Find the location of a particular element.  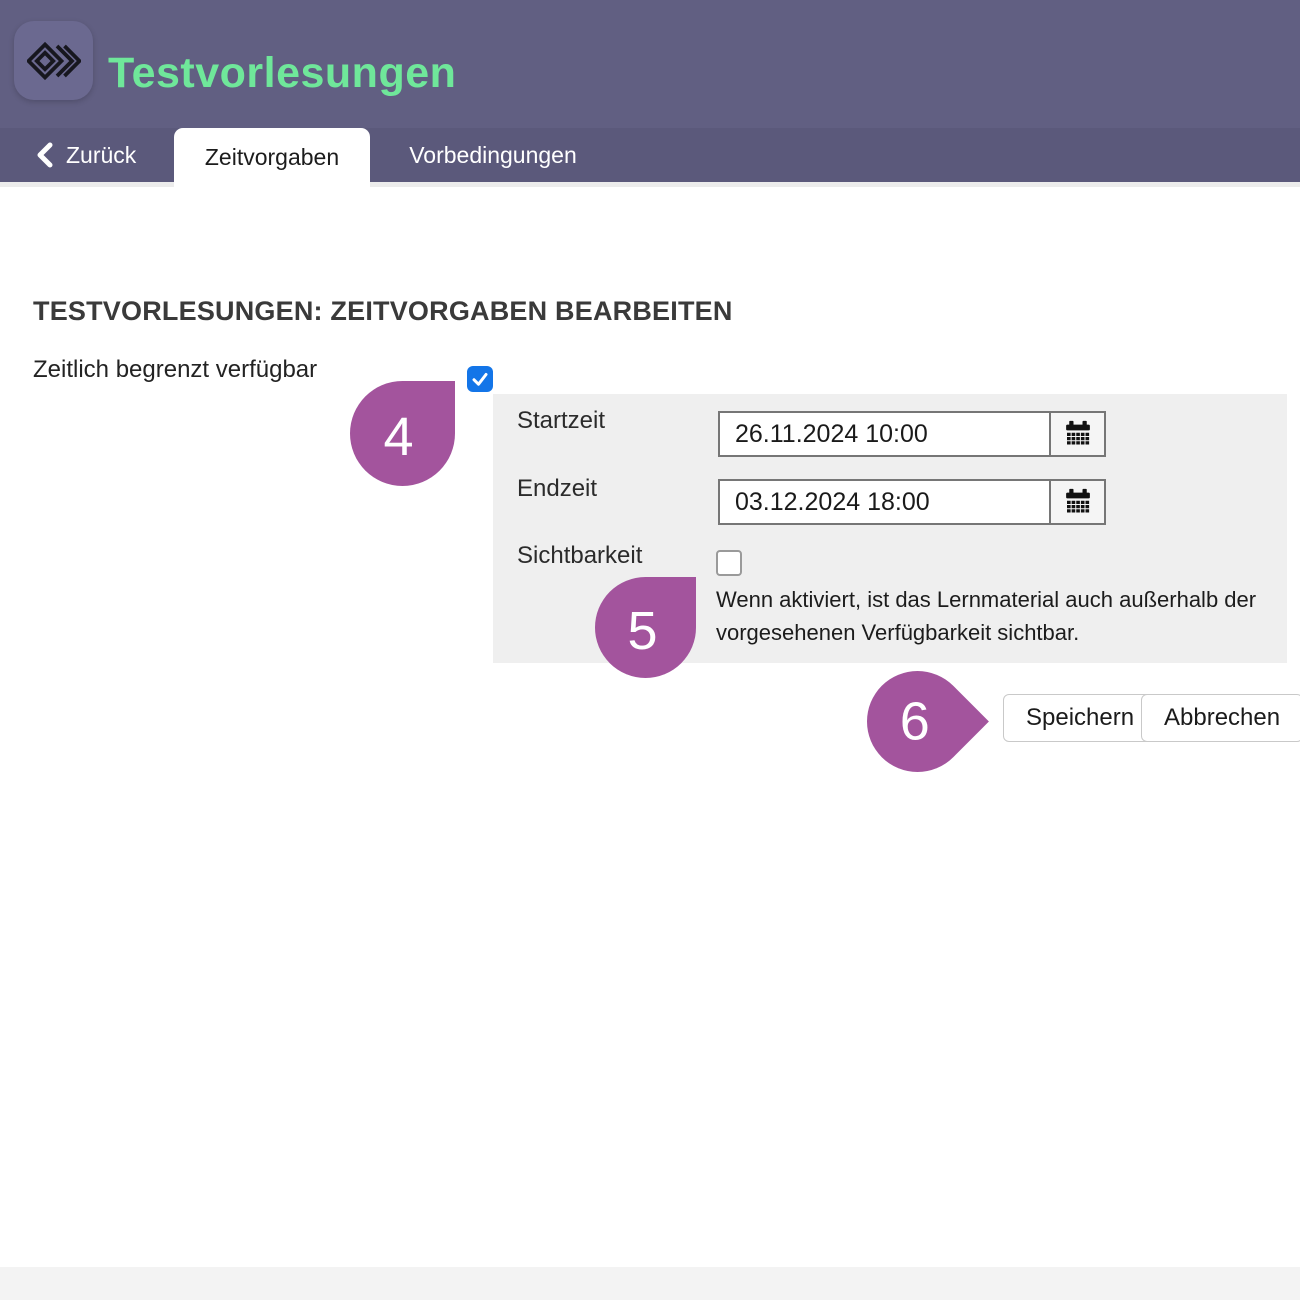

page-heading: TESTVORLESUNGEN: ZEITVORGABEN BEARBEITEN is located at coordinates (383, 311).